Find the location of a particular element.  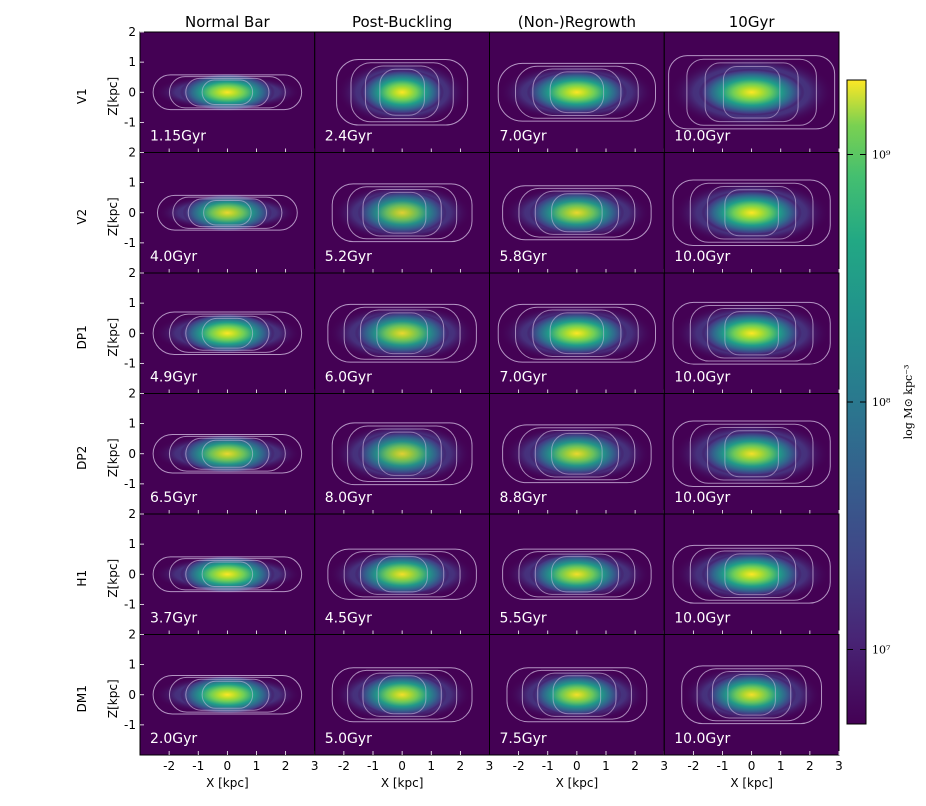

colorbar-tick-label: 10⁷ is located at coordinates (881, 649).